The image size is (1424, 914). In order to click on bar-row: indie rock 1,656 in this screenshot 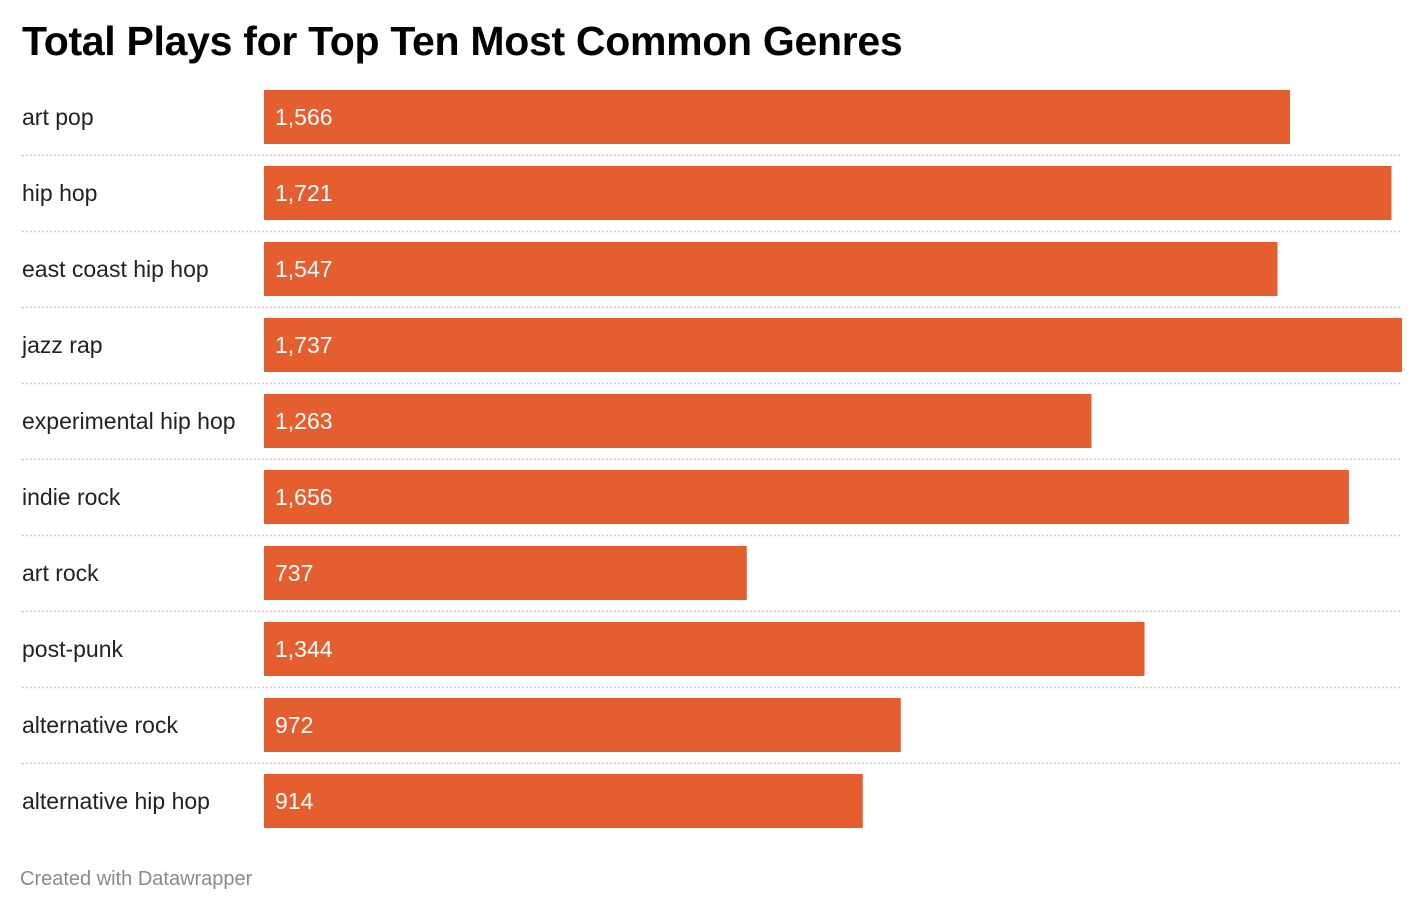, I will do `click(712, 503)`.